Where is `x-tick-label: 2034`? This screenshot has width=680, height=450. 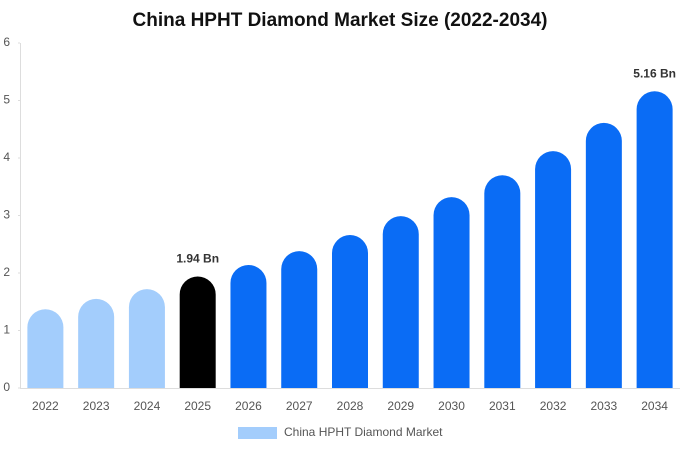 x-tick-label: 2034 is located at coordinates (654, 406).